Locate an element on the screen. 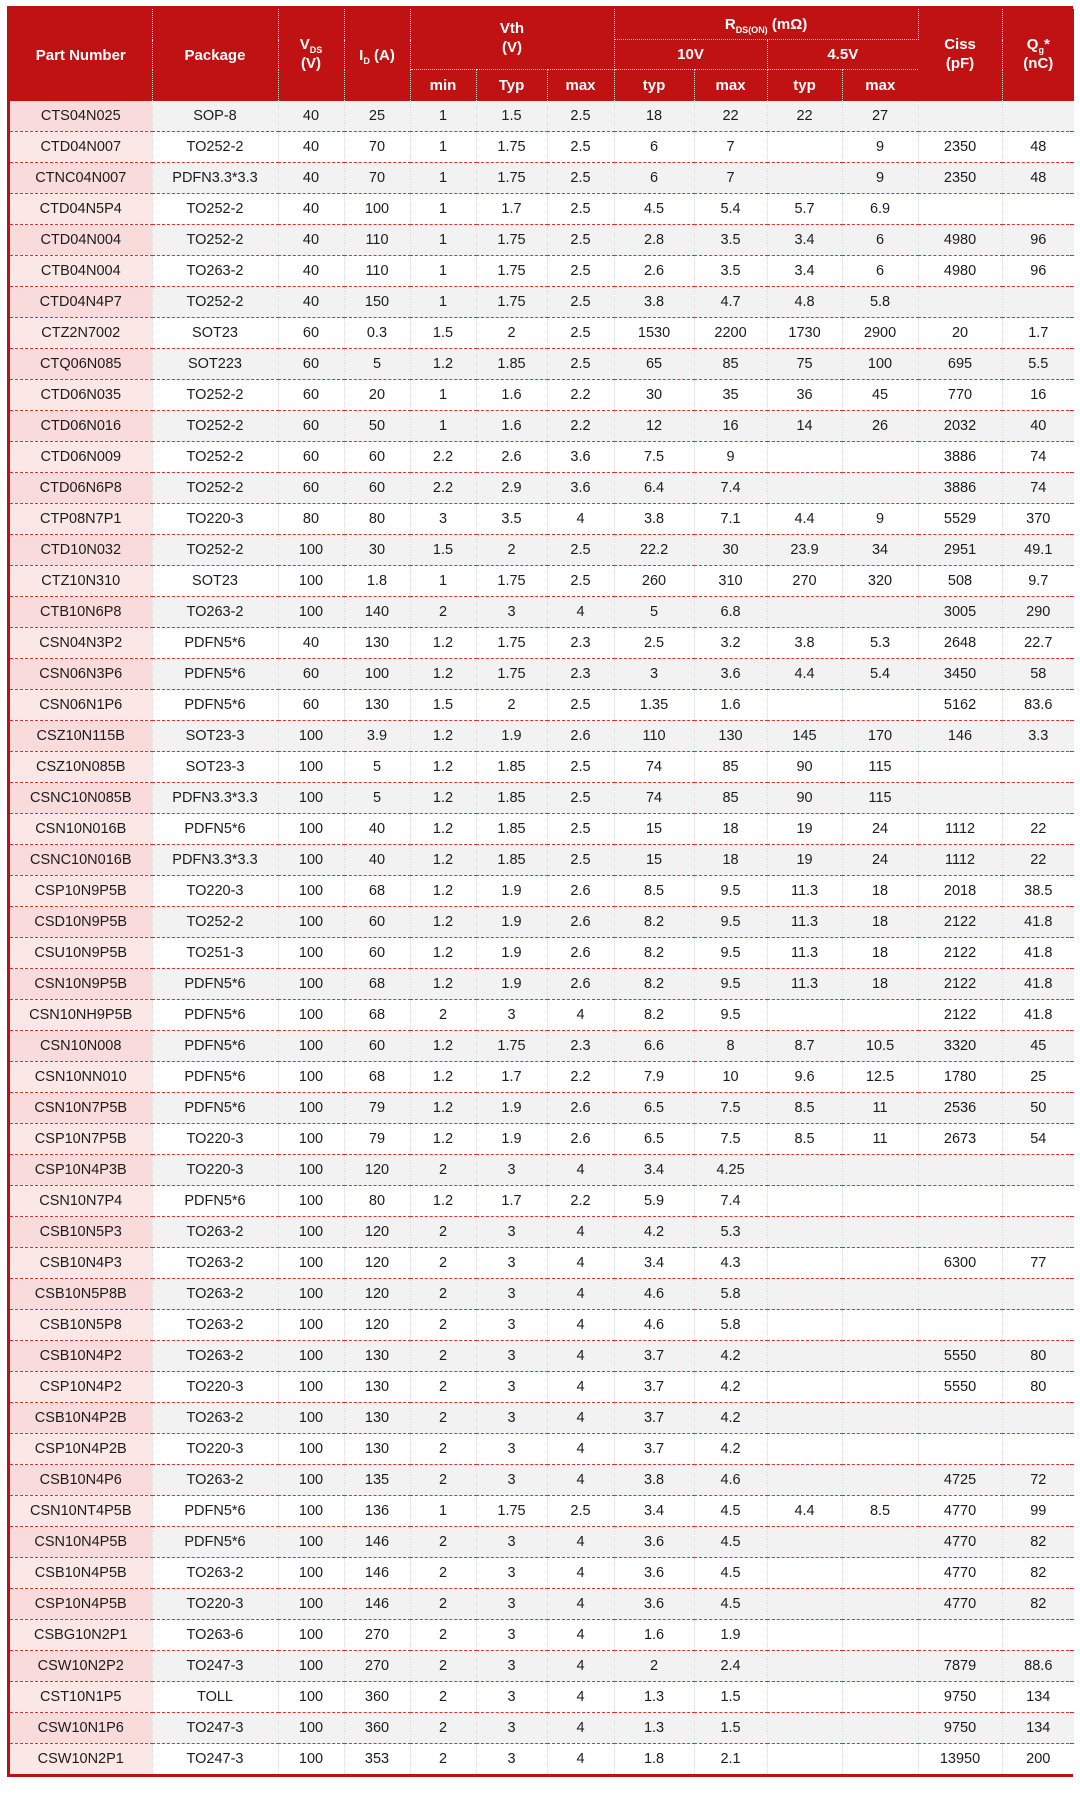  table-cell: 54 is located at coordinates (1038, 1139).